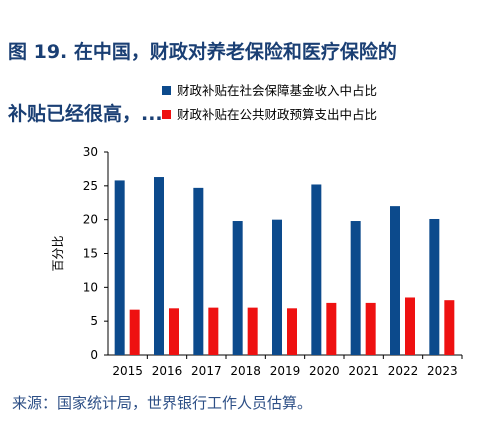 Image resolution: width=491 pixels, height=425 pixels. I want to click on bar-social-insurance-2021, so click(355, 288).